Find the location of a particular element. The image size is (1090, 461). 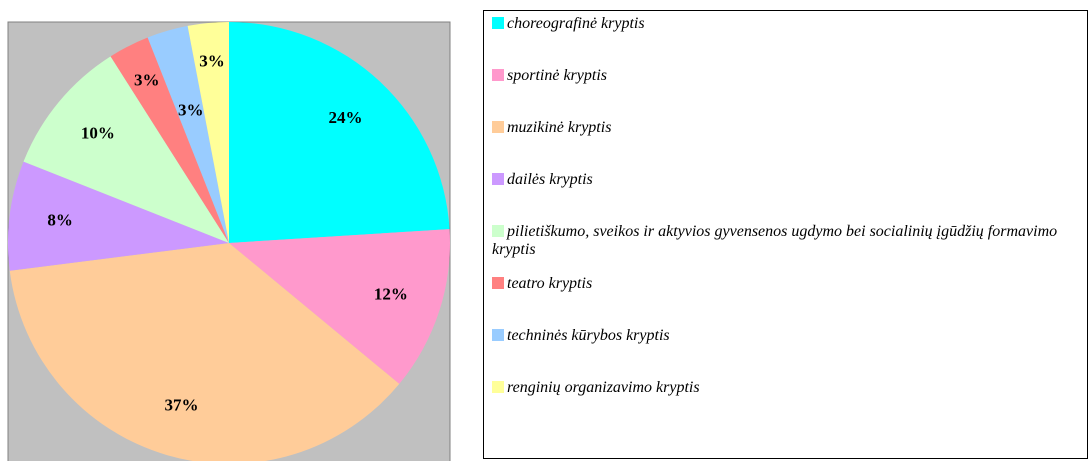

data-label: 12% is located at coordinates (391, 293).